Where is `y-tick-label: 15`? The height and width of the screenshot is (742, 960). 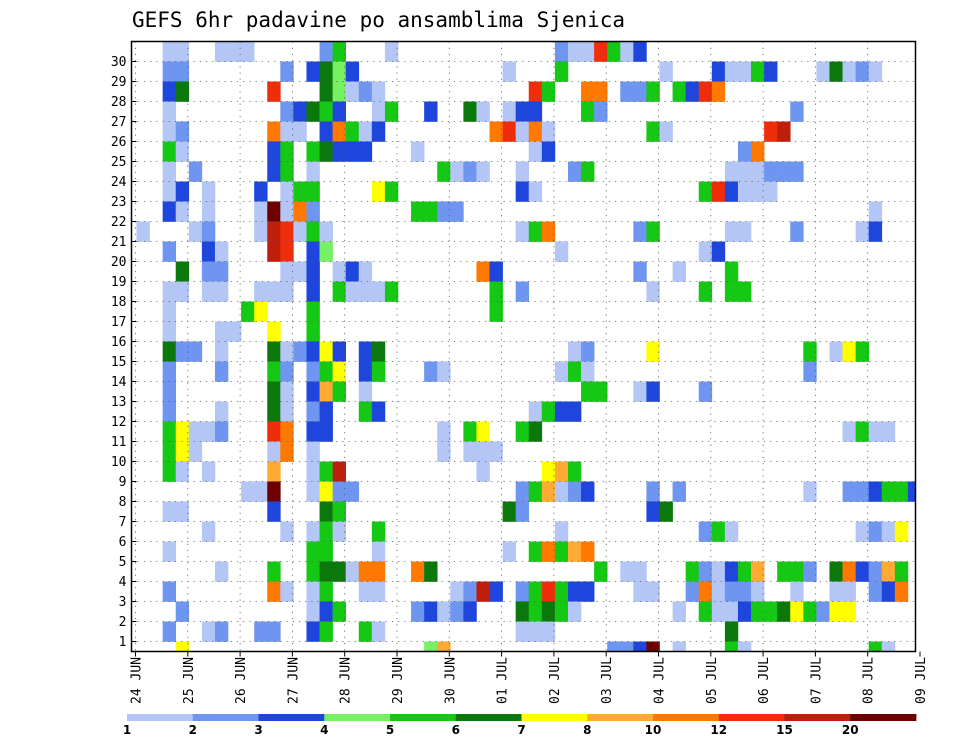
y-tick-label: 15 is located at coordinates (119, 362).